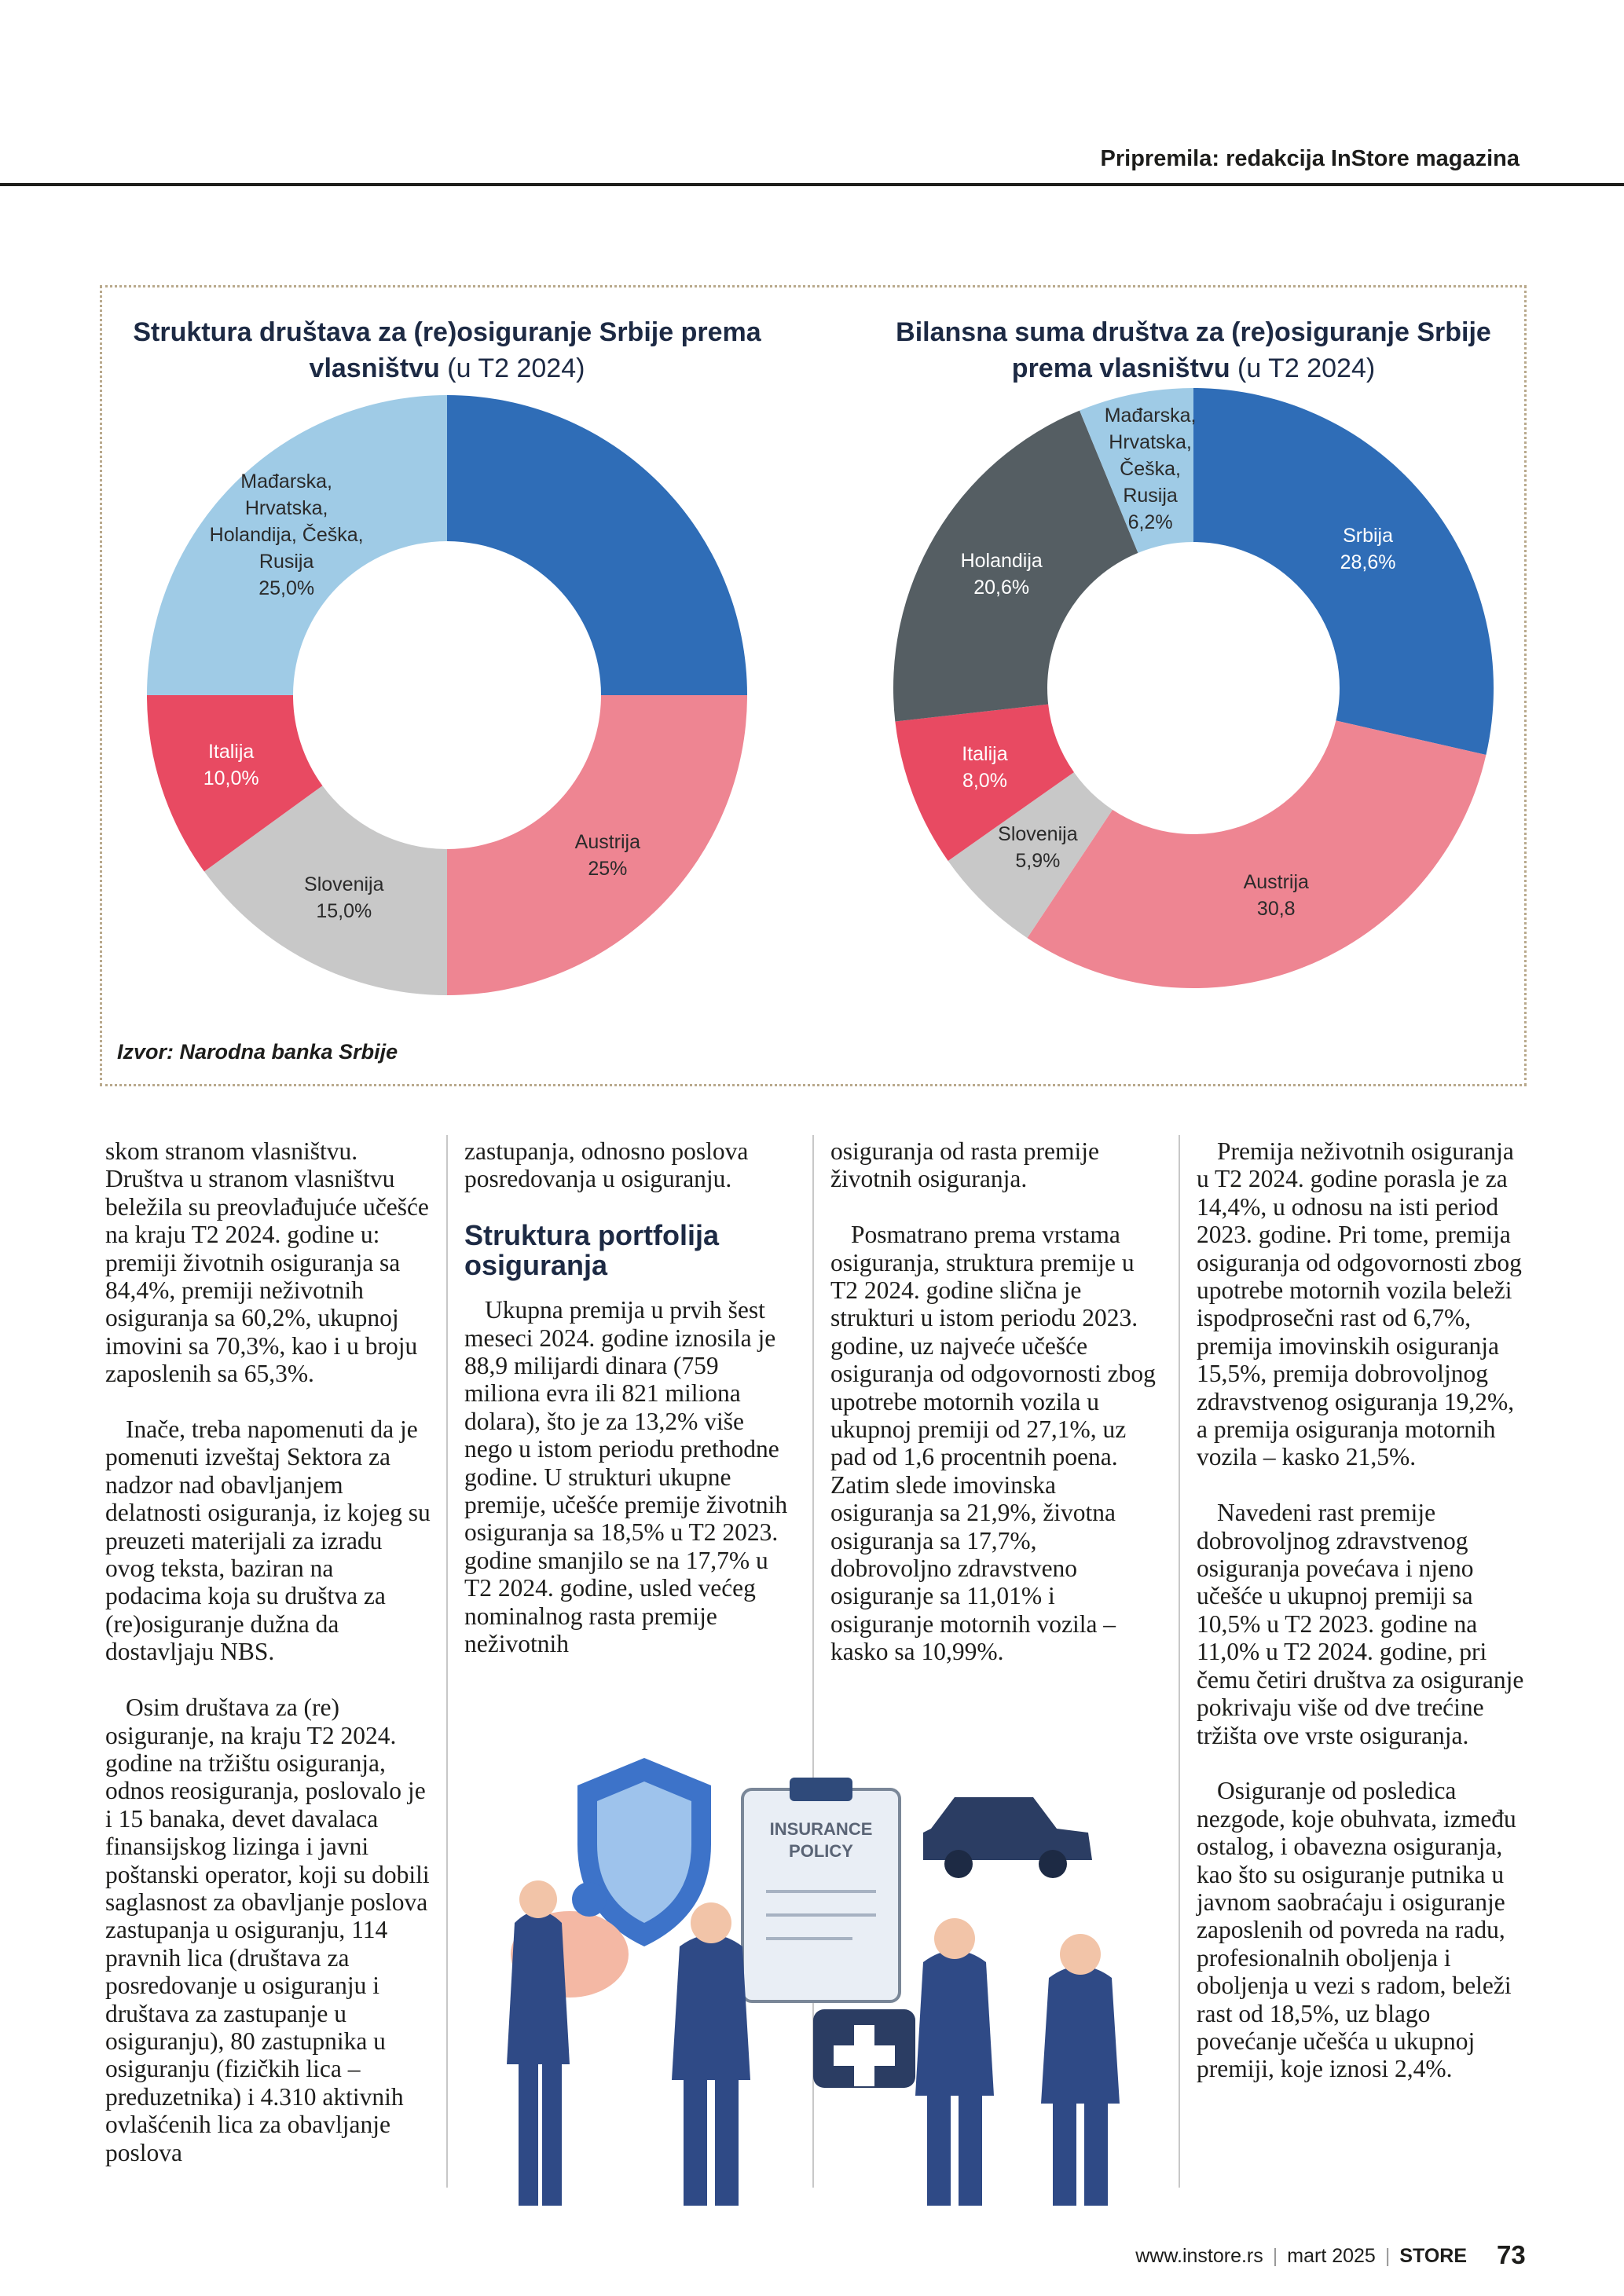  I want to click on slice-label: Slovenija 5,9%, so click(1038, 847).